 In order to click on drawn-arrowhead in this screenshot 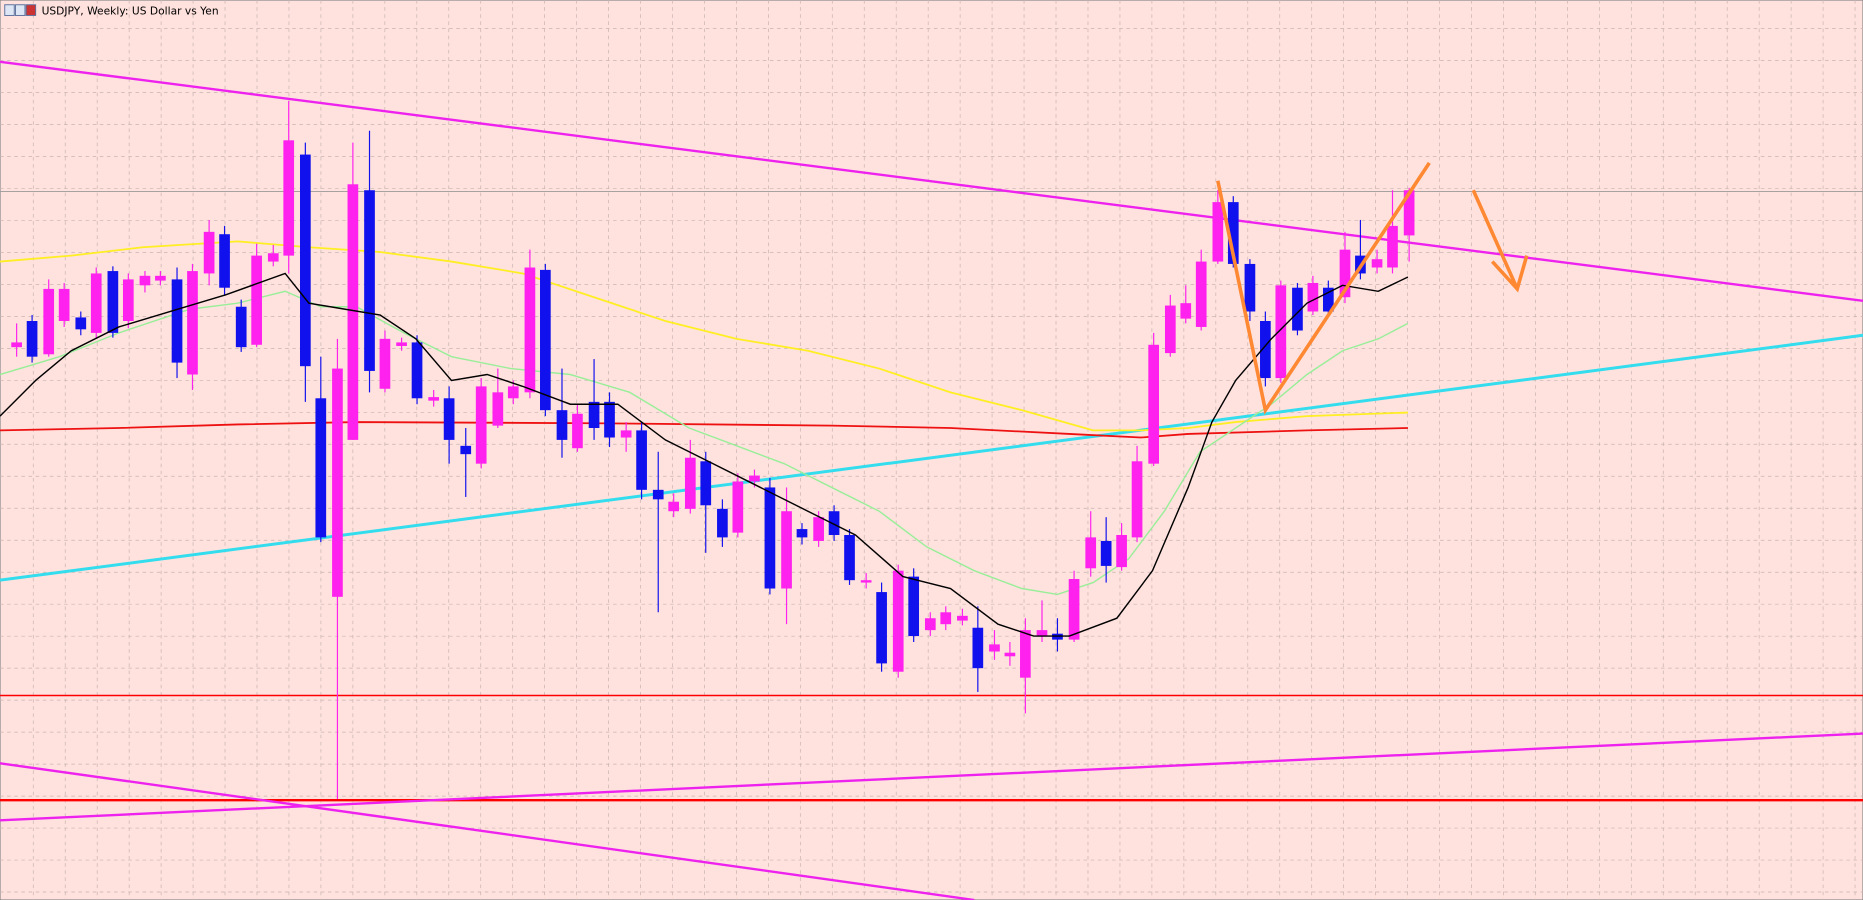, I will do `click(1509, 274)`.